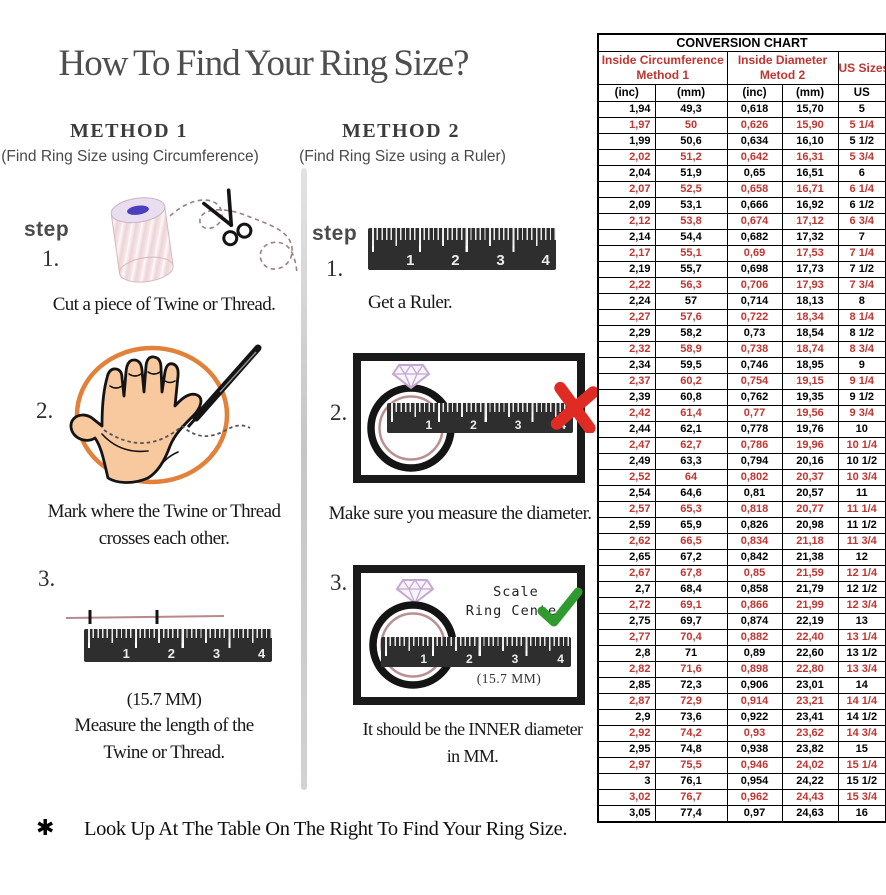  I want to click on conversion-cell: 71,6, so click(691, 669).